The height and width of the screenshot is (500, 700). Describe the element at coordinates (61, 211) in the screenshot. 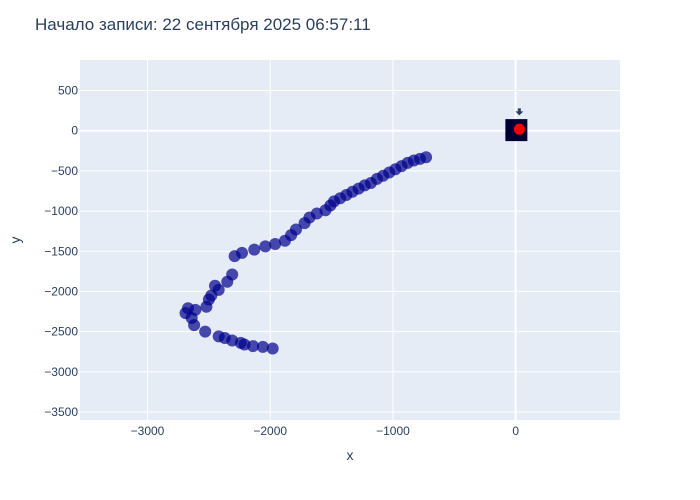

I see `y-tick-label: −1000` at that location.